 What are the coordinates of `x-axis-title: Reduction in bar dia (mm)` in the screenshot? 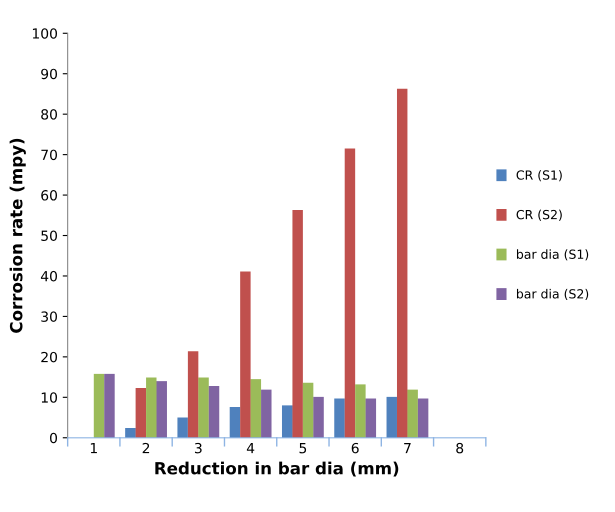 It's located at (276, 469).